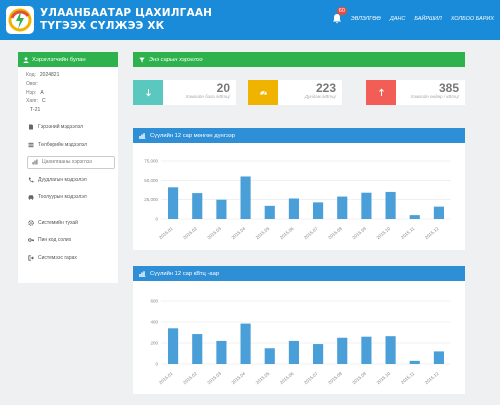 This screenshot has height=405, width=500. Describe the element at coordinates (365, 19) in the screenshot. I see `nav-link-evlelgoo: ЭВЛЭЛГӨӨ` at that location.